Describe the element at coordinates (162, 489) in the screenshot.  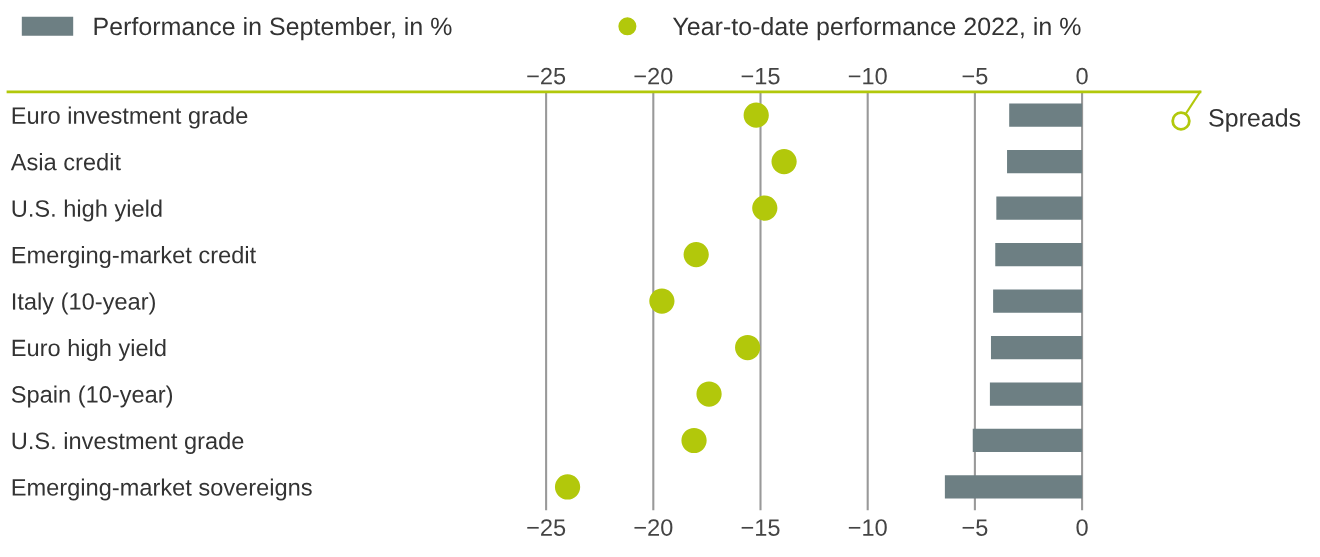
I see `y-tick-label: Emerging-market sovereigns` at that location.